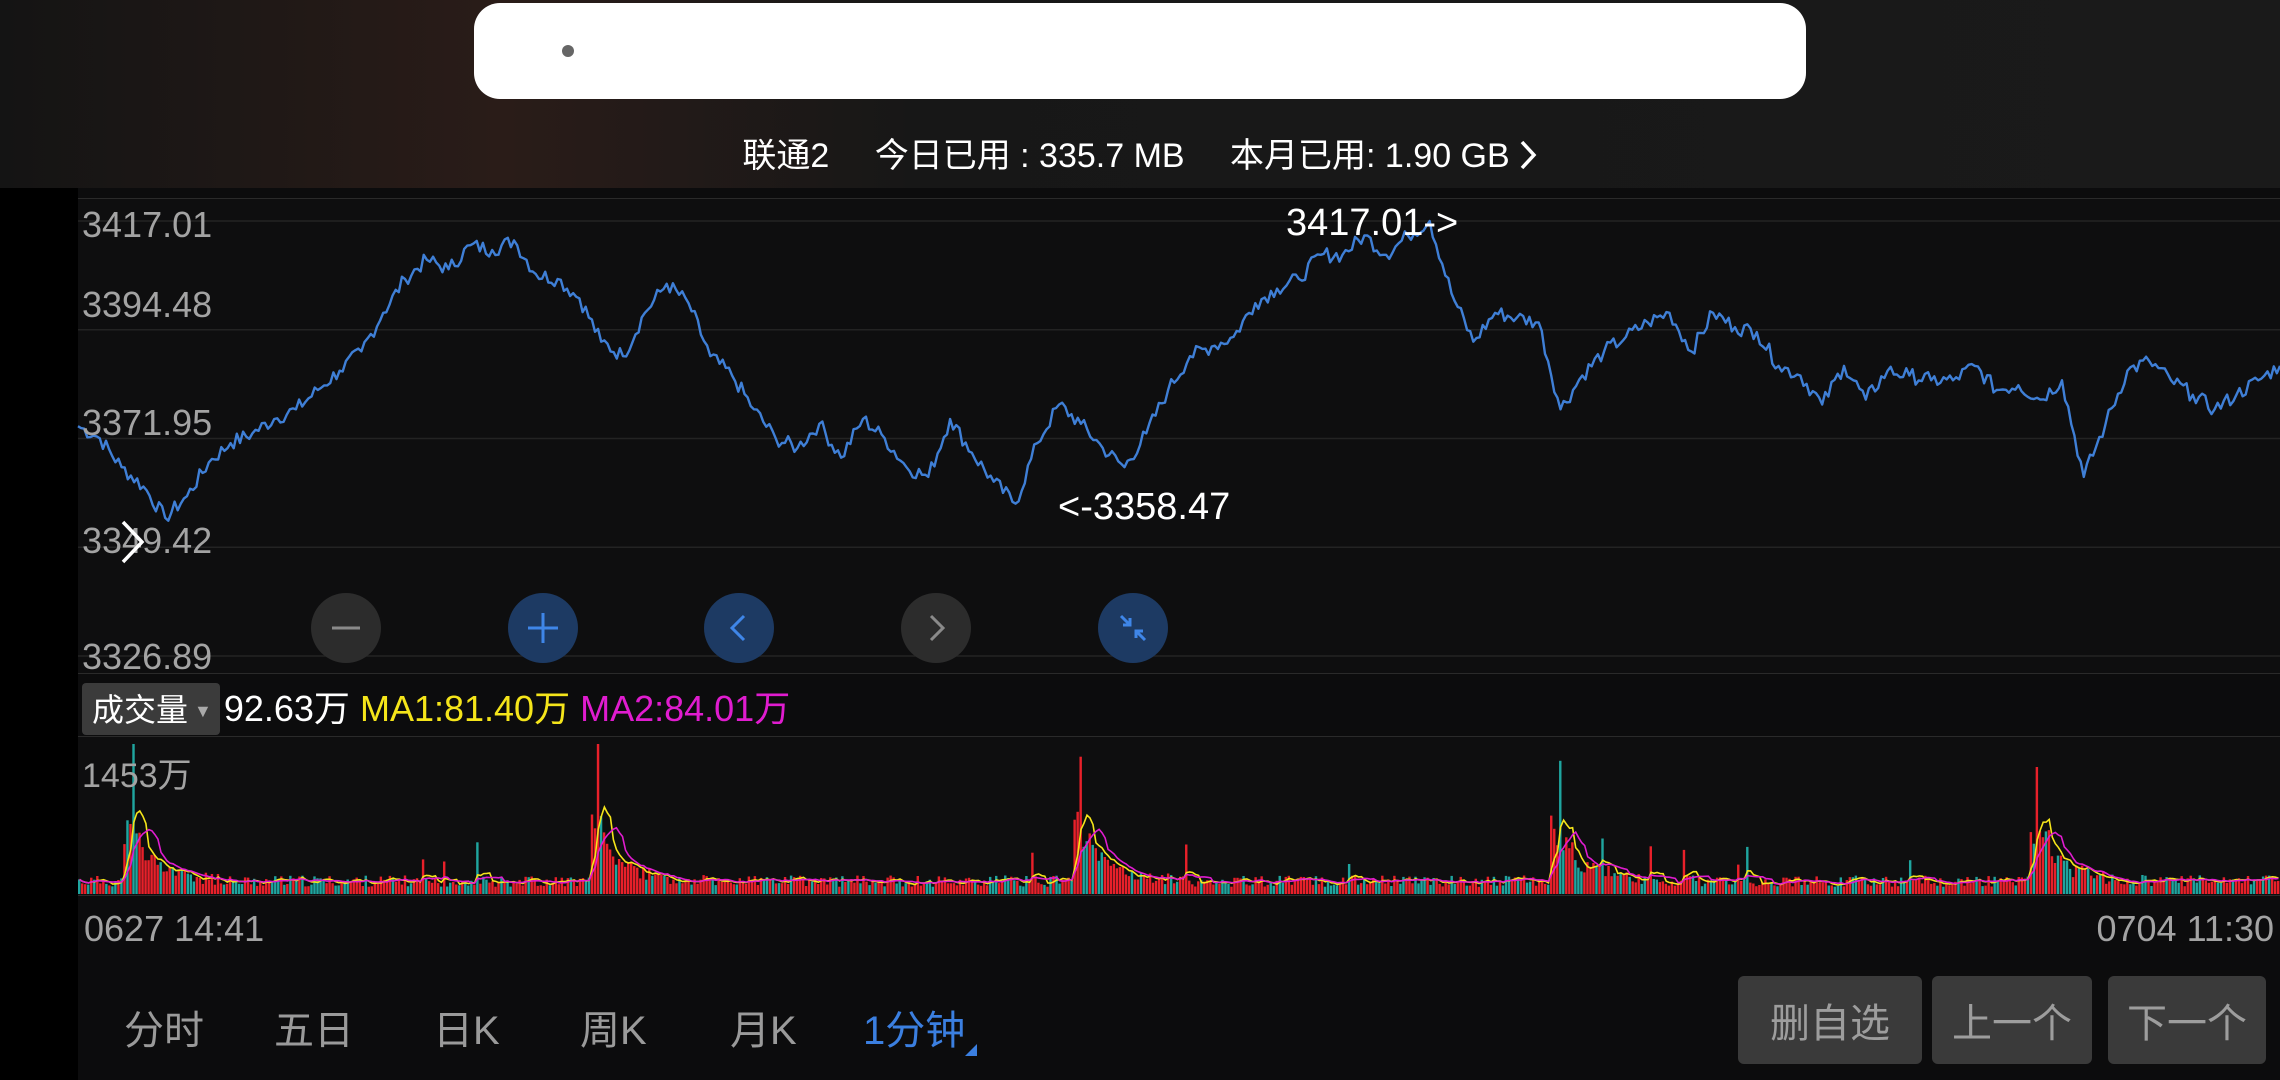  I want to click on next-stock-button: 下一个, so click(2187, 1020).